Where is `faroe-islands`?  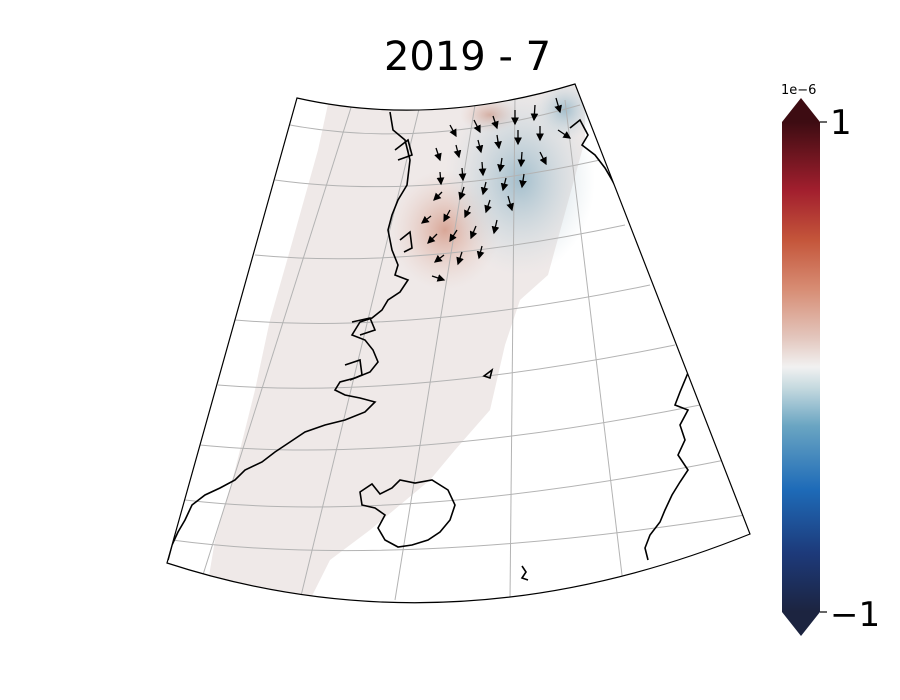 faroe-islands is located at coordinates (524, 573).